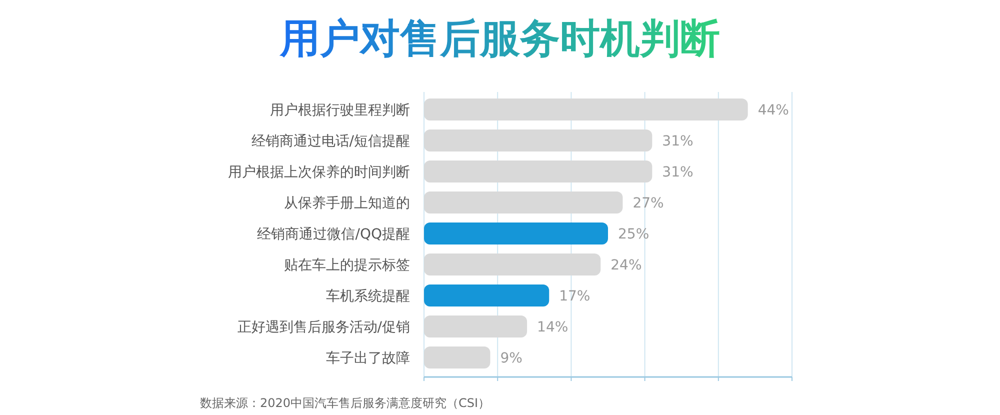 Image resolution: width=1000 pixels, height=415 pixels. Describe the element at coordinates (330, 142) in the screenshot. I see `y-tick-label: 经销商通过电话/短信提醒` at that location.